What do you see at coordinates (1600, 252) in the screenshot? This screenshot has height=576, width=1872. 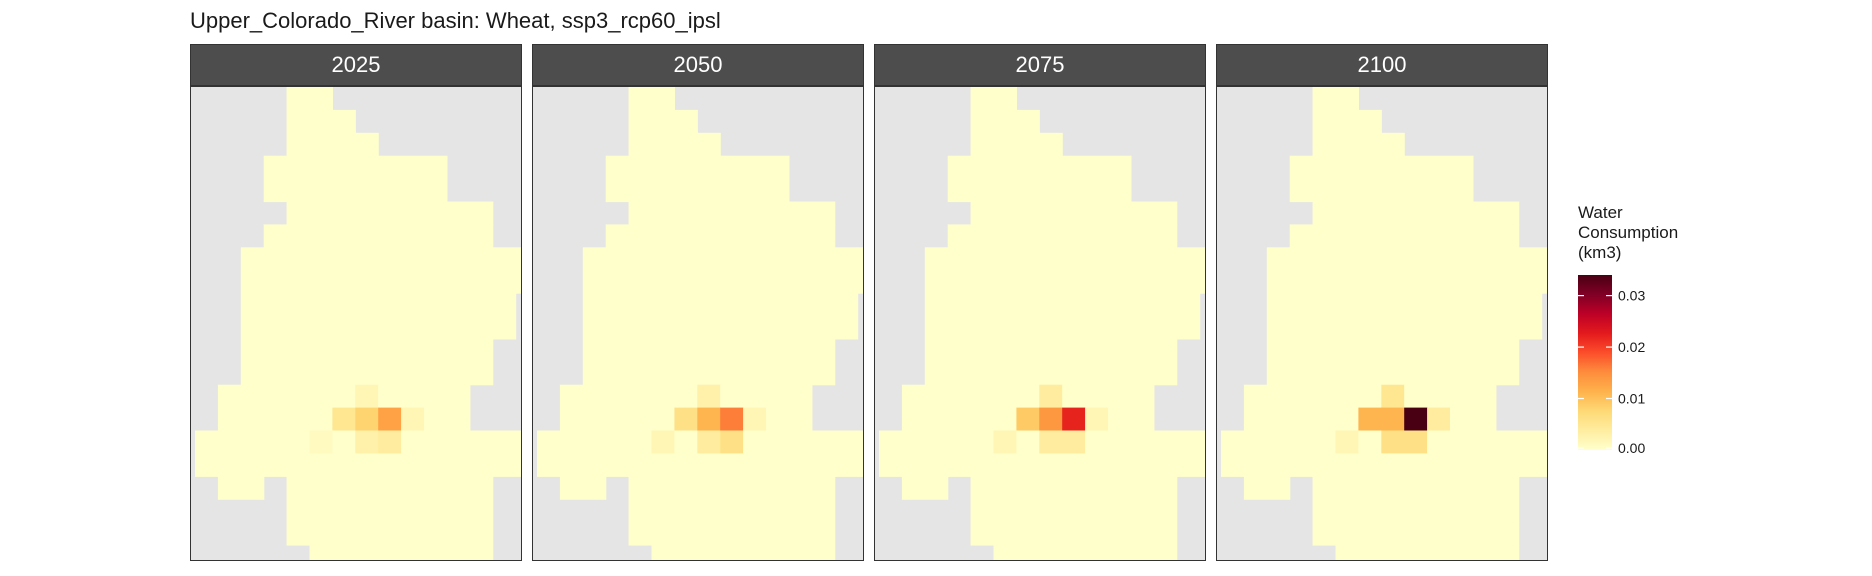 I see `legend-title-line: (km3)` at bounding box center [1600, 252].